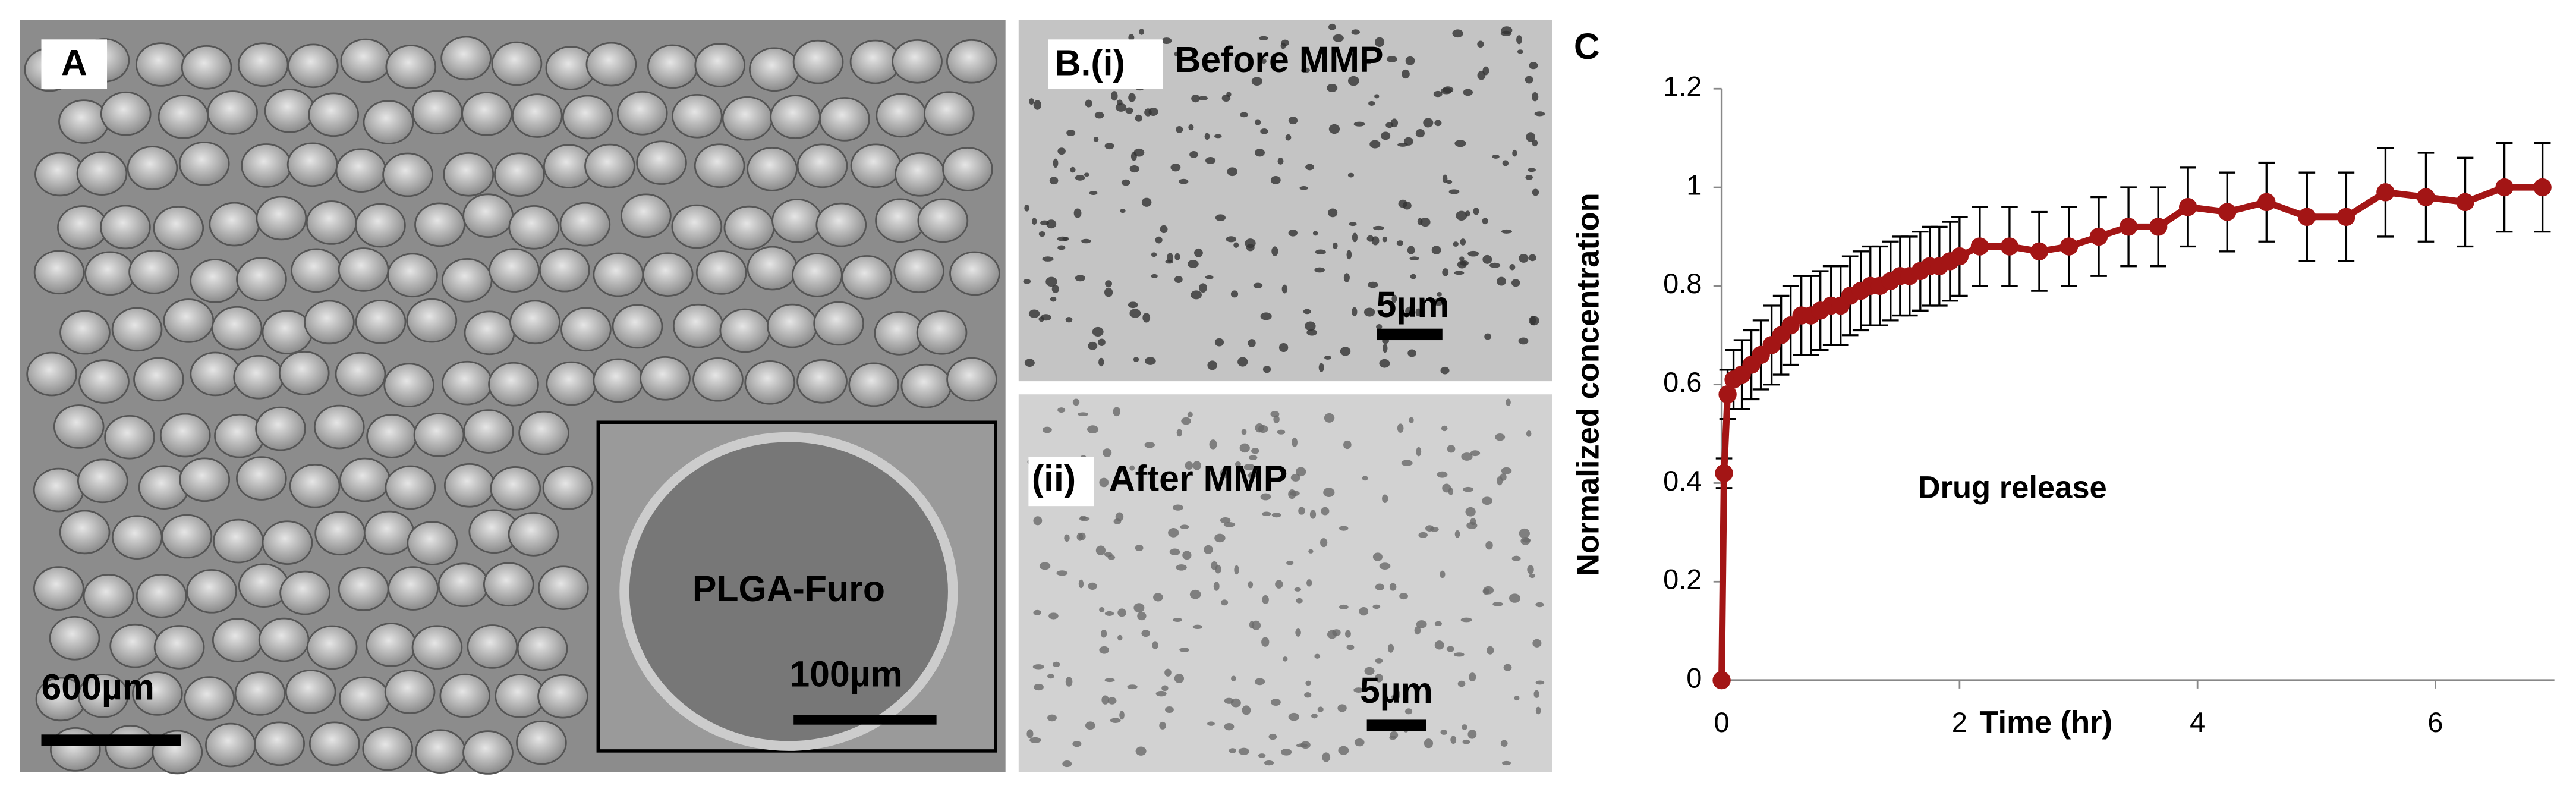 The height and width of the screenshot is (792, 2576). What do you see at coordinates (1105, 64) in the screenshot?
I see `label-box` at bounding box center [1105, 64].